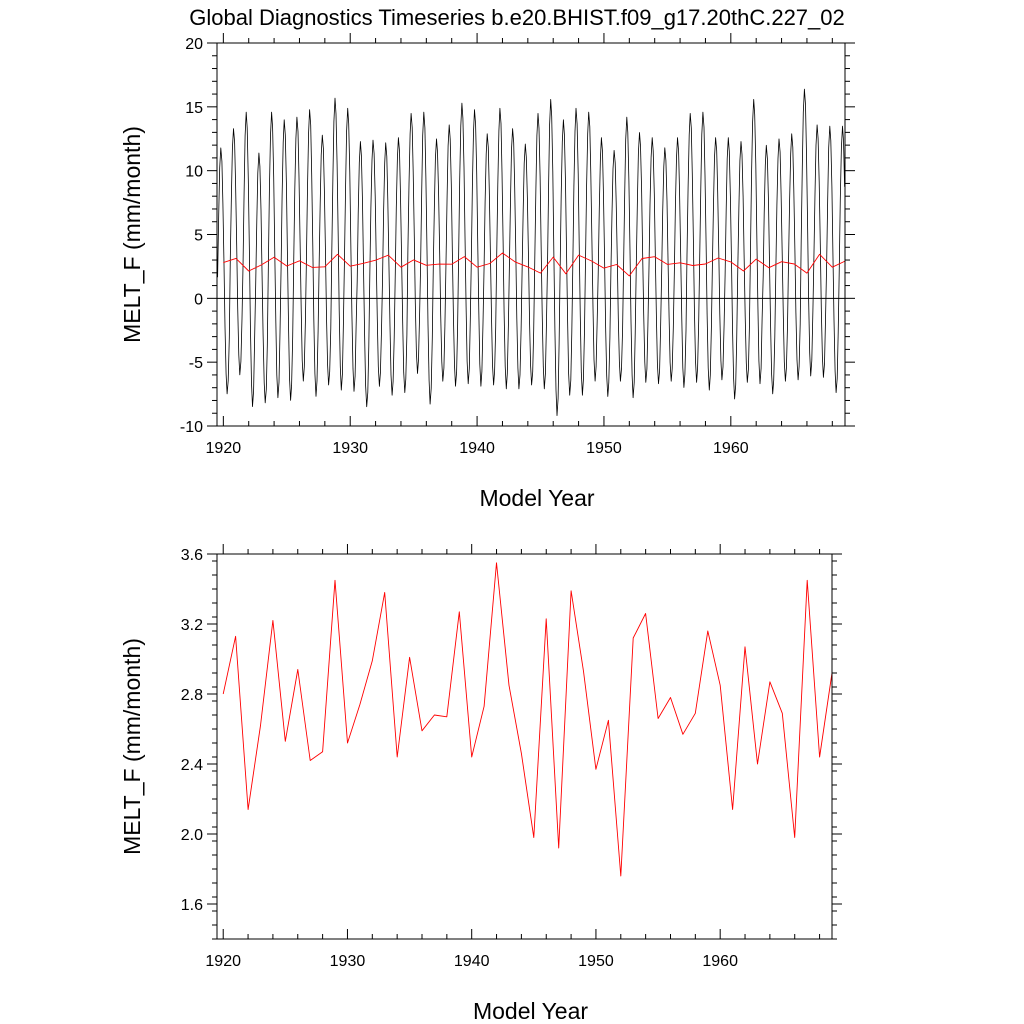 Image resolution: width=1024 pixels, height=1024 pixels. What do you see at coordinates (198, 236) in the screenshot?
I see `y-tick-label: 5` at bounding box center [198, 236].